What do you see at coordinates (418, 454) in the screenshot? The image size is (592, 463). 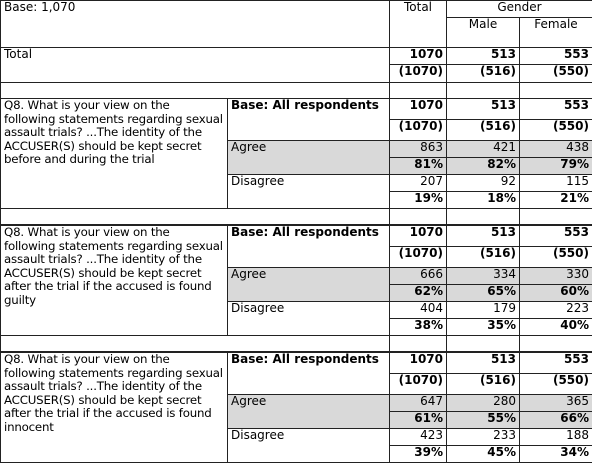 I see `row-percent: 39%` at bounding box center [418, 454].